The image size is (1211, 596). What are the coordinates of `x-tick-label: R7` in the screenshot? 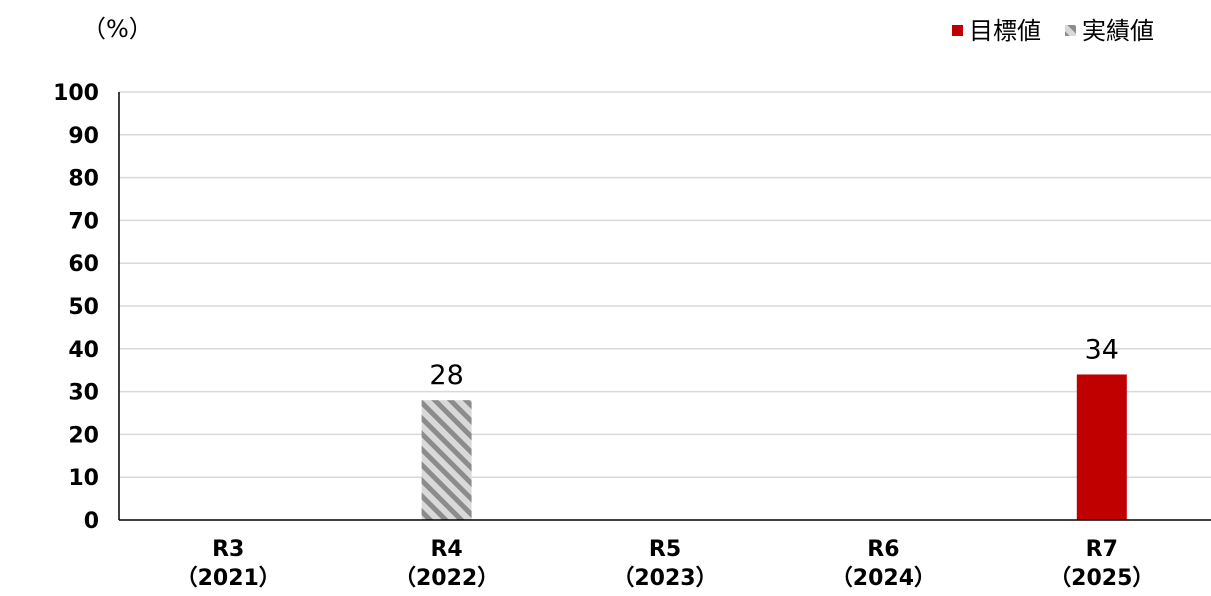 It's located at (1102, 549).